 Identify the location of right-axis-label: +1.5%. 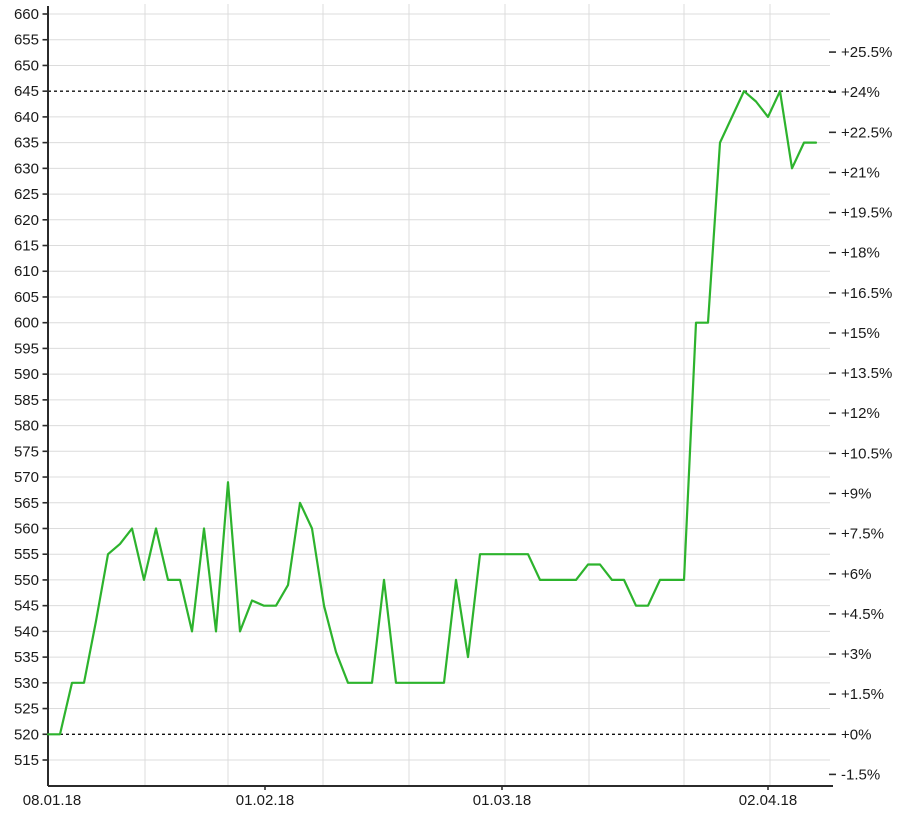
(862, 694).